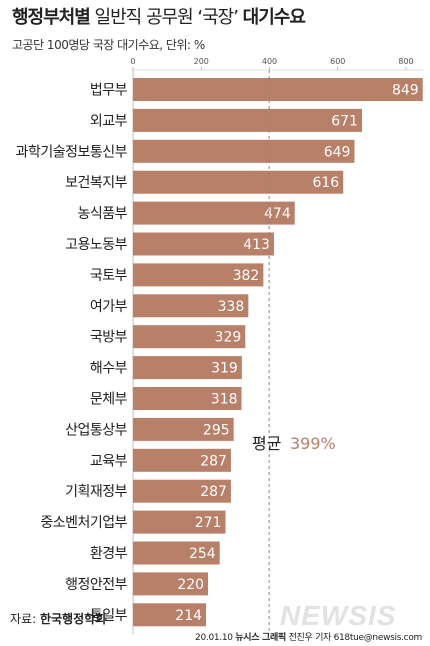  Describe the element at coordinates (344, 121) in the screenshot. I see `value-label: 671` at that location.